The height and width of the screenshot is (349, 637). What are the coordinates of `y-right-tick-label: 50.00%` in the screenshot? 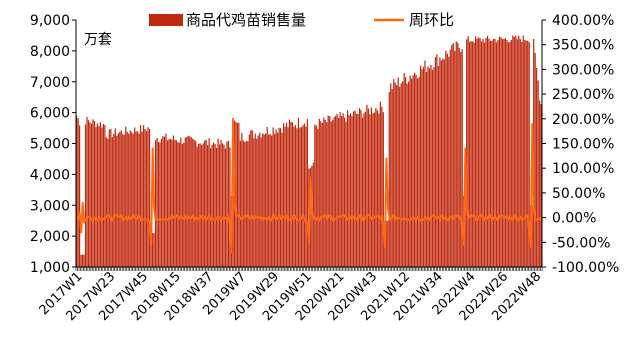 It's located at (578, 194).